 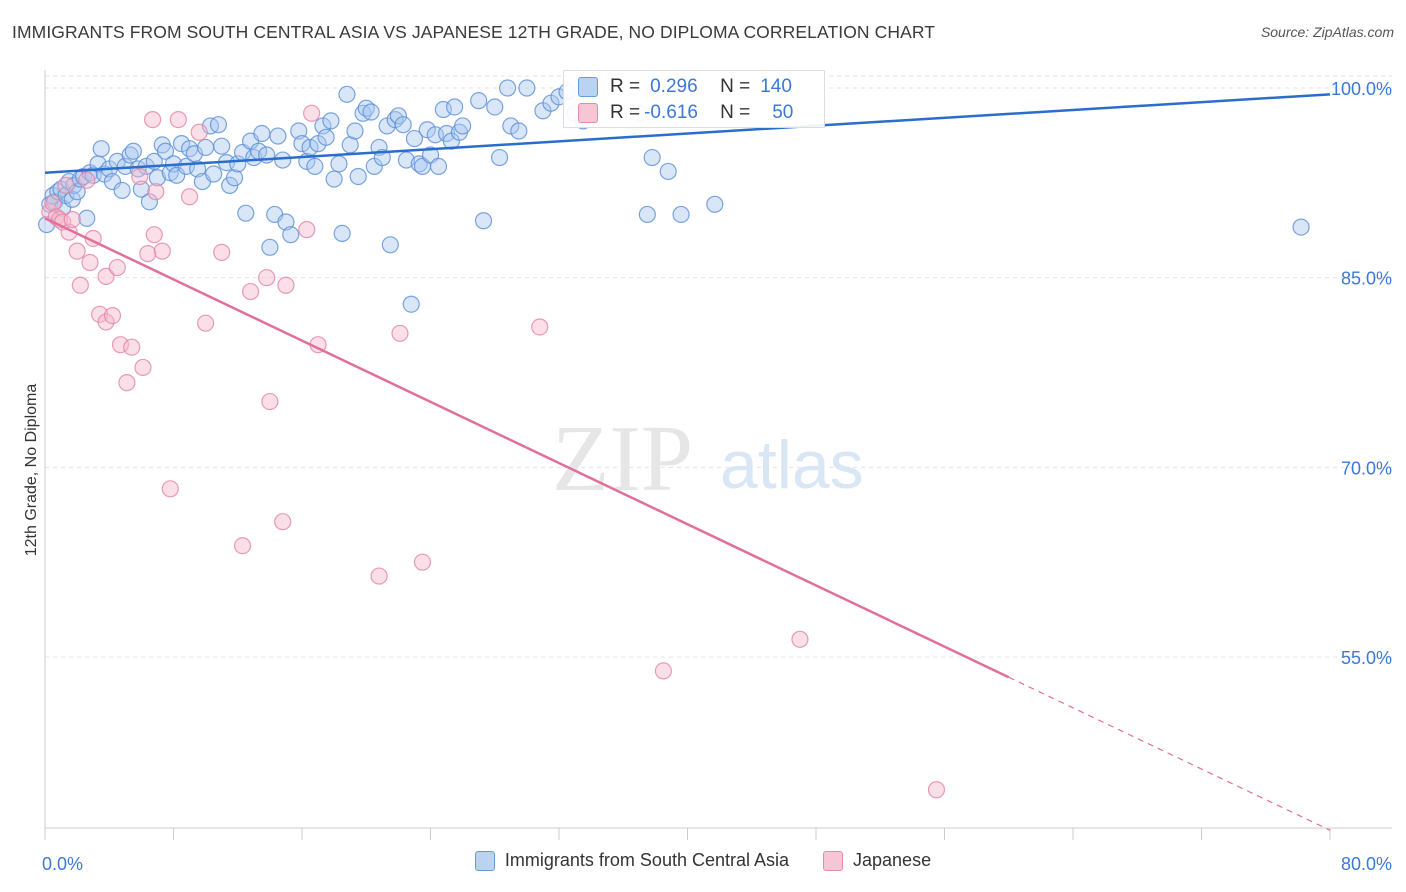 What do you see at coordinates (783, 112) in the screenshot?
I see `stats-n-value-series2: 50` at bounding box center [783, 112].